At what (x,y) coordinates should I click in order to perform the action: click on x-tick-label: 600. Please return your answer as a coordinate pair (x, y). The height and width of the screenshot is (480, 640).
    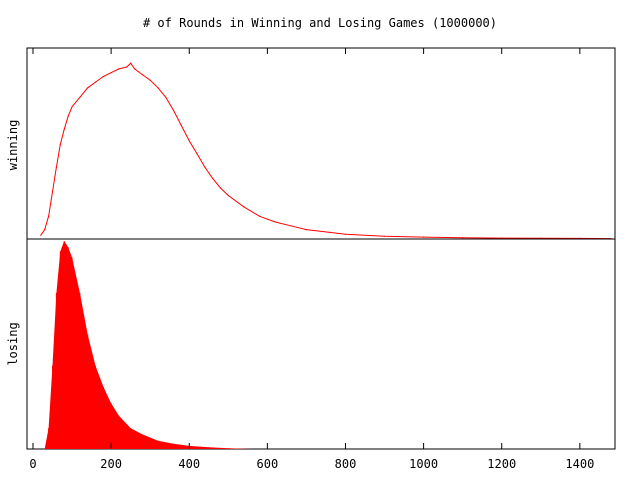
    Looking at the image, I should click on (268, 464).